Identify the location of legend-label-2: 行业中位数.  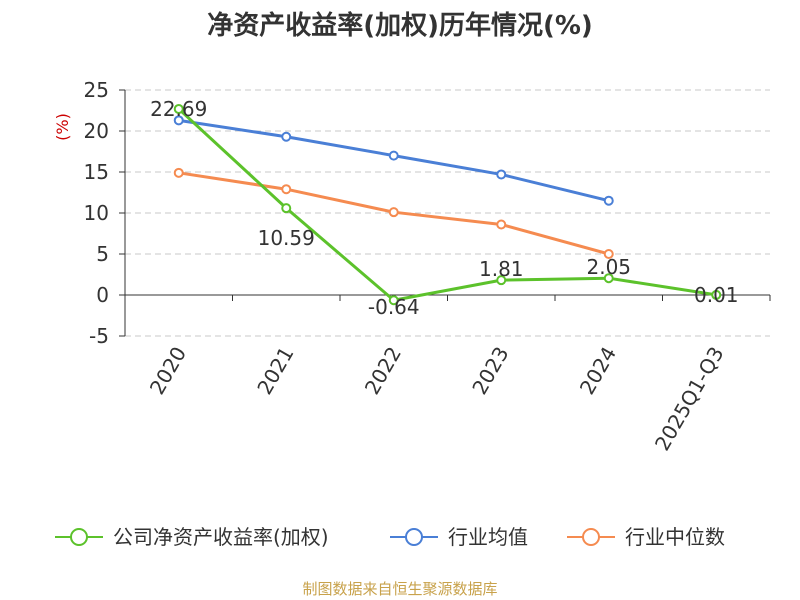
(675, 537).